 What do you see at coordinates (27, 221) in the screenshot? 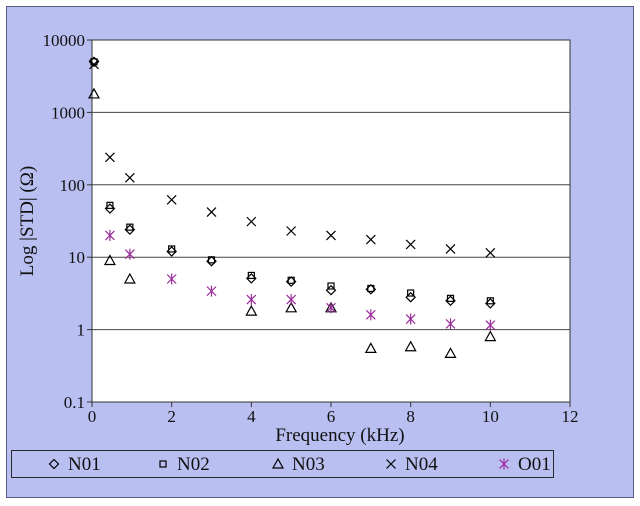
I see `y-axis-label: Log |STD| (Ω)` at bounding box center [27, 221].